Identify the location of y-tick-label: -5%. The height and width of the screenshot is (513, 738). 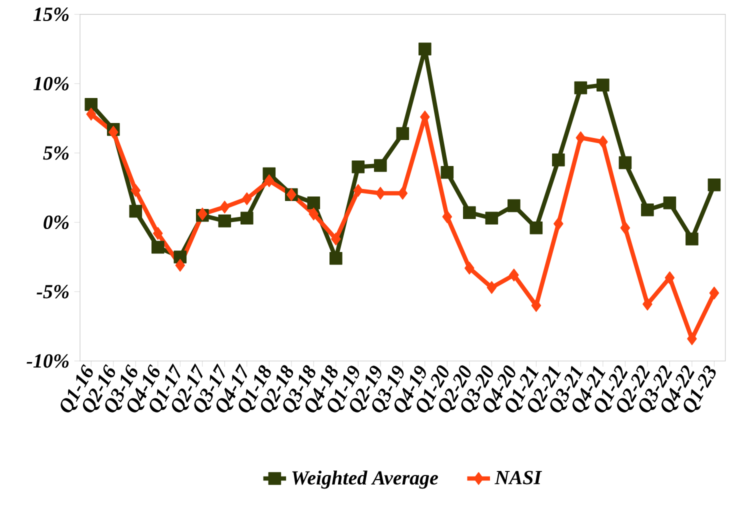
(52, 291).